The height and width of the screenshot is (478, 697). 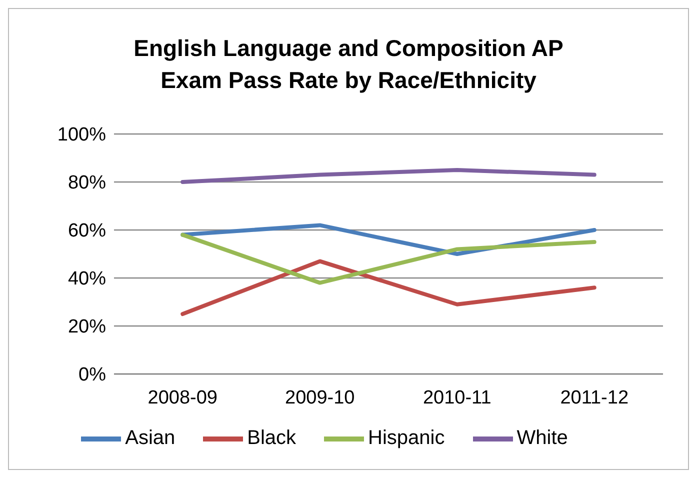 What do you see at coordinates (406, 438) in the screenshot?
I see `legend-label: Hispanic` at bounding box center [406, 438].